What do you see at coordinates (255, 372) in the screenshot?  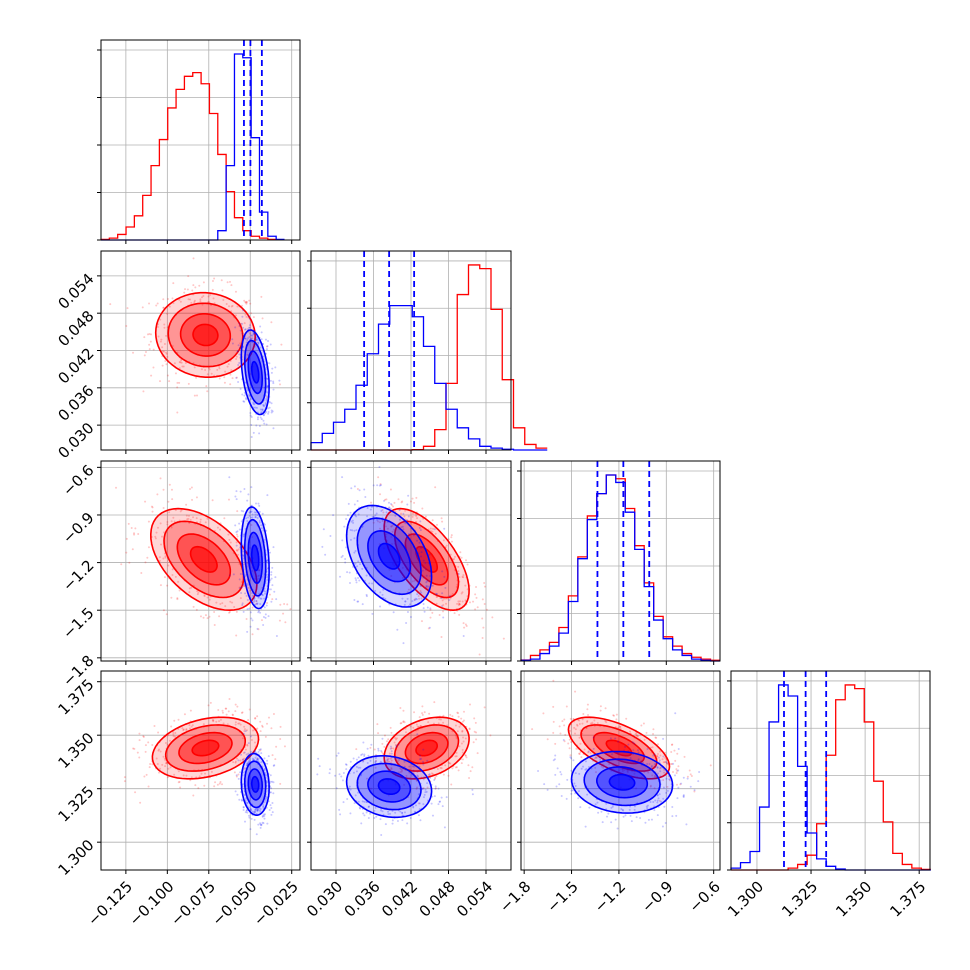 I see `contour-line` at bounding box center [255, 372].